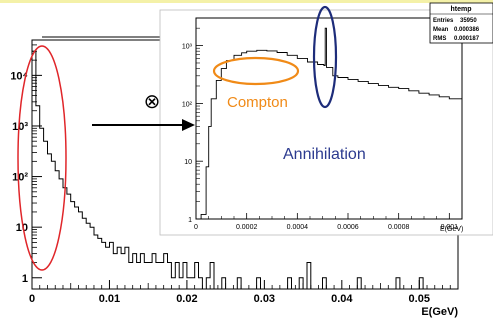 The width and height of the screenshot is (493, 327). I want to click on stats-mean-value: 0.000386, so click(467, 30).